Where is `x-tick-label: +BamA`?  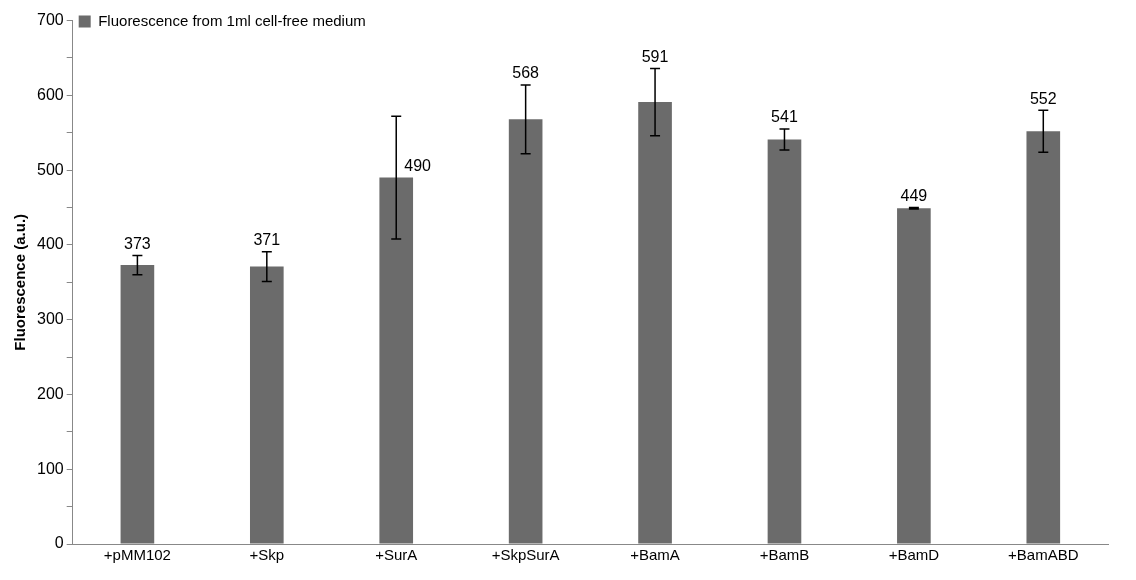
x-tick-label: +BamA is located at coordinates (655, 555).